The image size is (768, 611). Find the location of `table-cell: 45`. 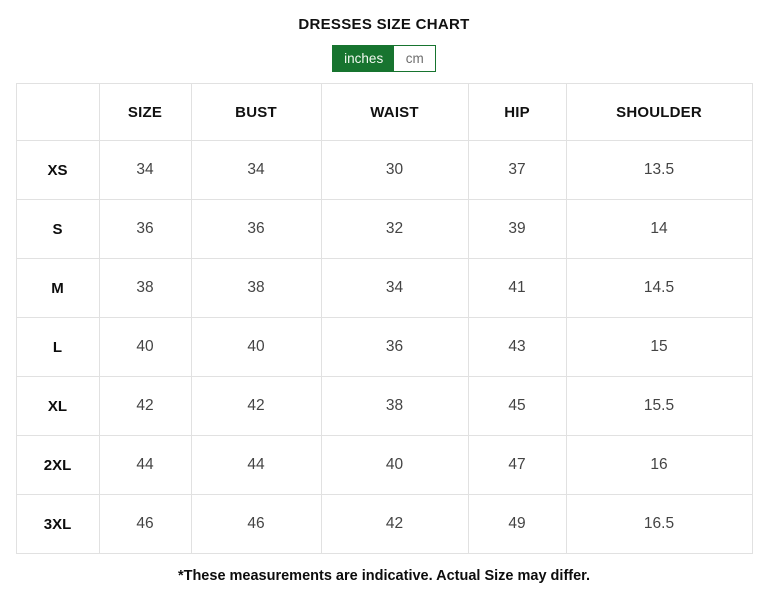

table-cell: 45 is located at coordinates (517, 406).